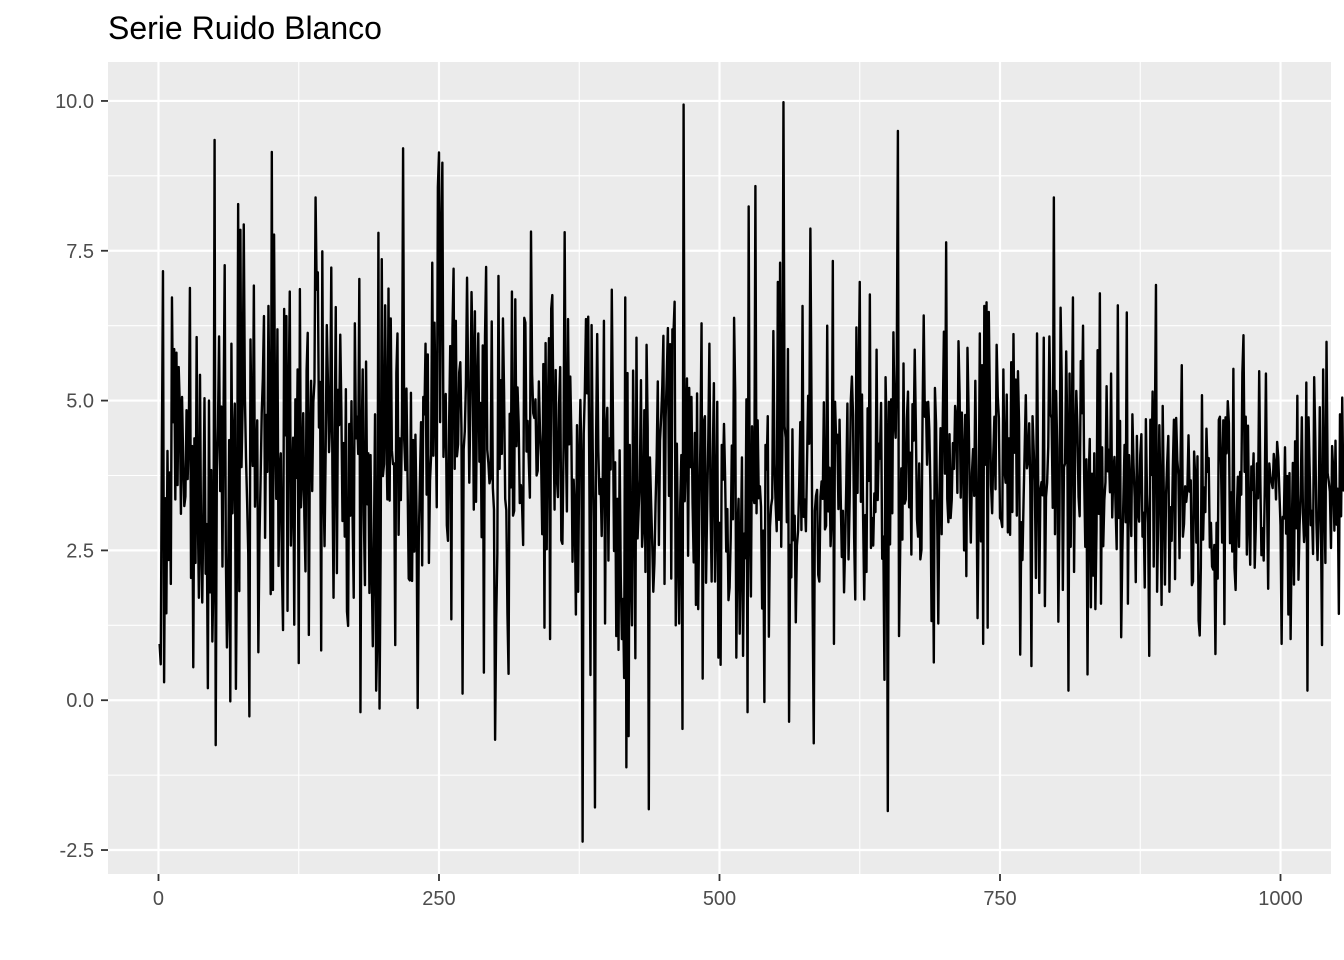 The image size is (1344, 960). I want to click on x-tick-label: 750, so click(999, 899).